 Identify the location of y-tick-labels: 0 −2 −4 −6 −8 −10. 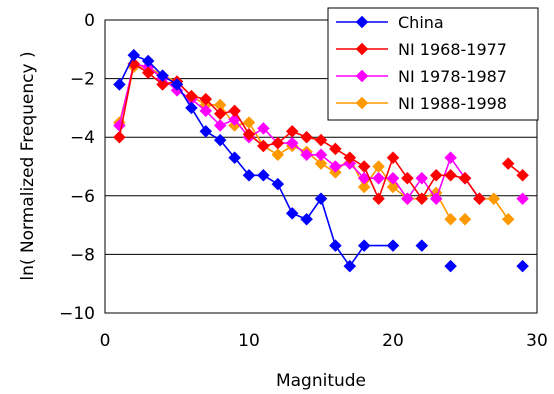
(77, 167).